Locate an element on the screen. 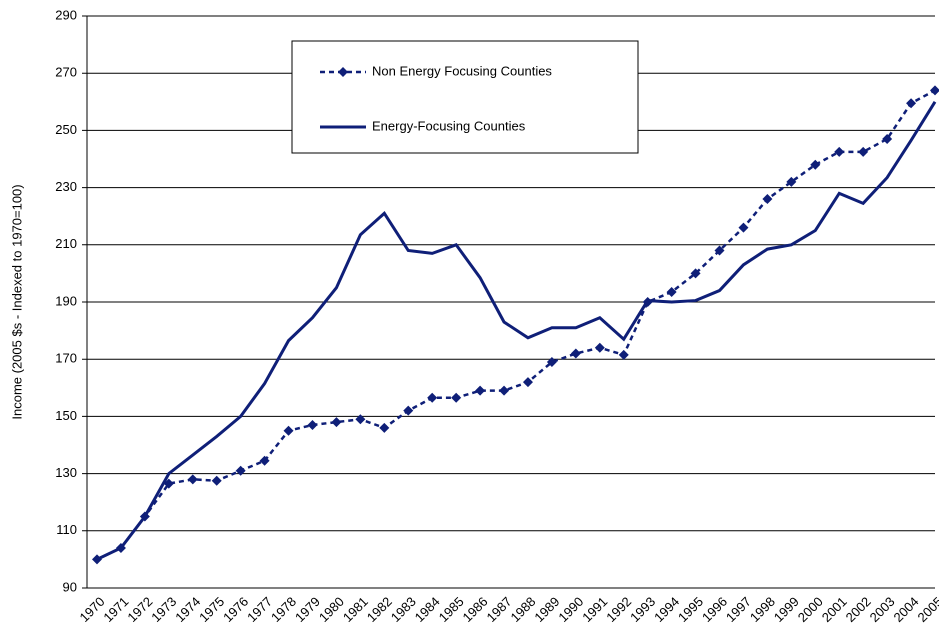 The image size is (939, 643). y-axis-label: Income (2005 $s - Indexed to 1970=100) is located at coordinates (16, 301).